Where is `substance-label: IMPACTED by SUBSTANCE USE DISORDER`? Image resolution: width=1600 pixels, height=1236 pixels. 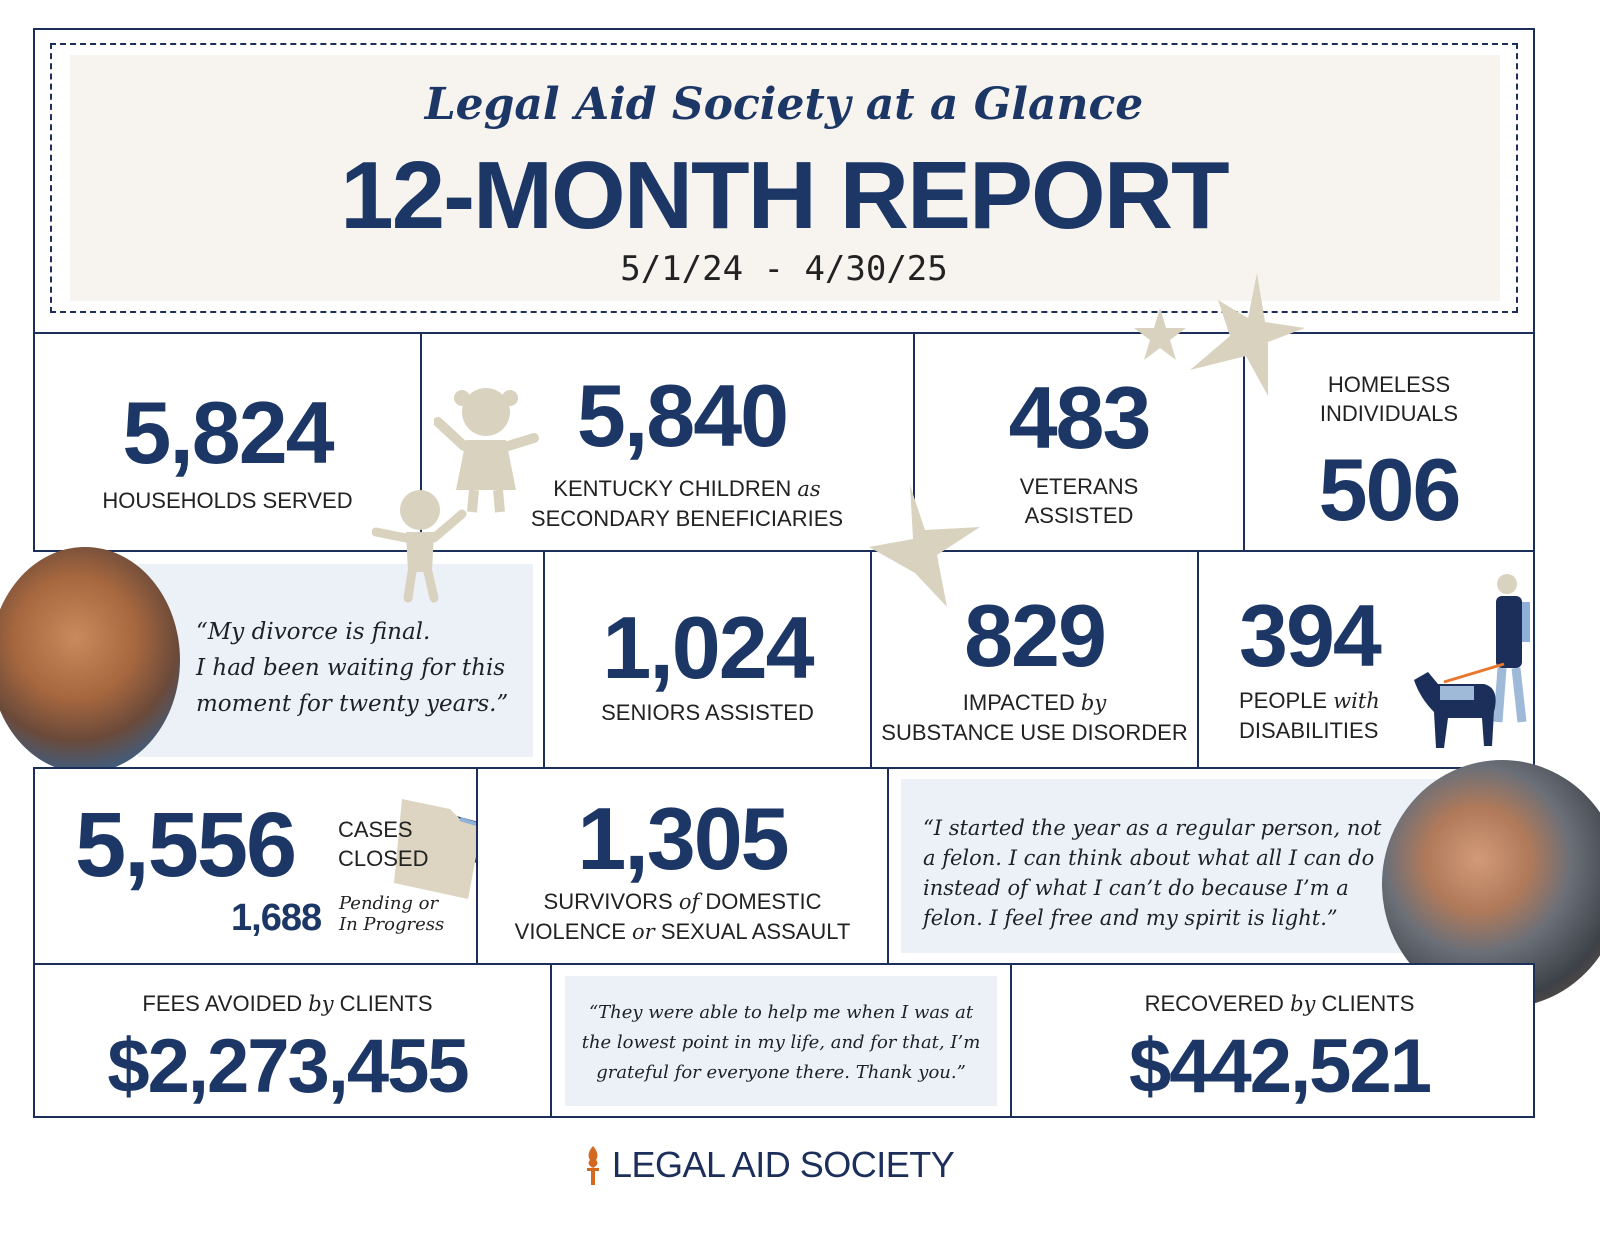 substance-label: IMPACTED by SUBSTANCE USE DISORDER is located at coordinates (1034, 717).